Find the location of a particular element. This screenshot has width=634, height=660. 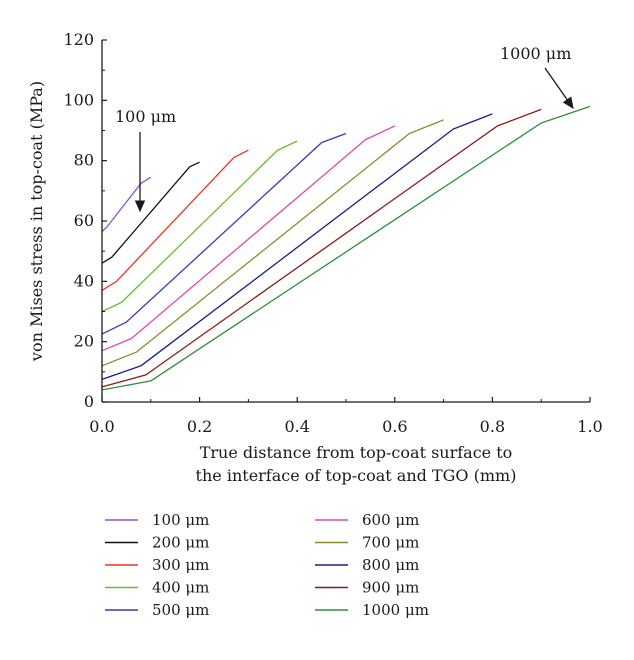

legend-label-9: 900 μm is located at coordinates (390, 588).